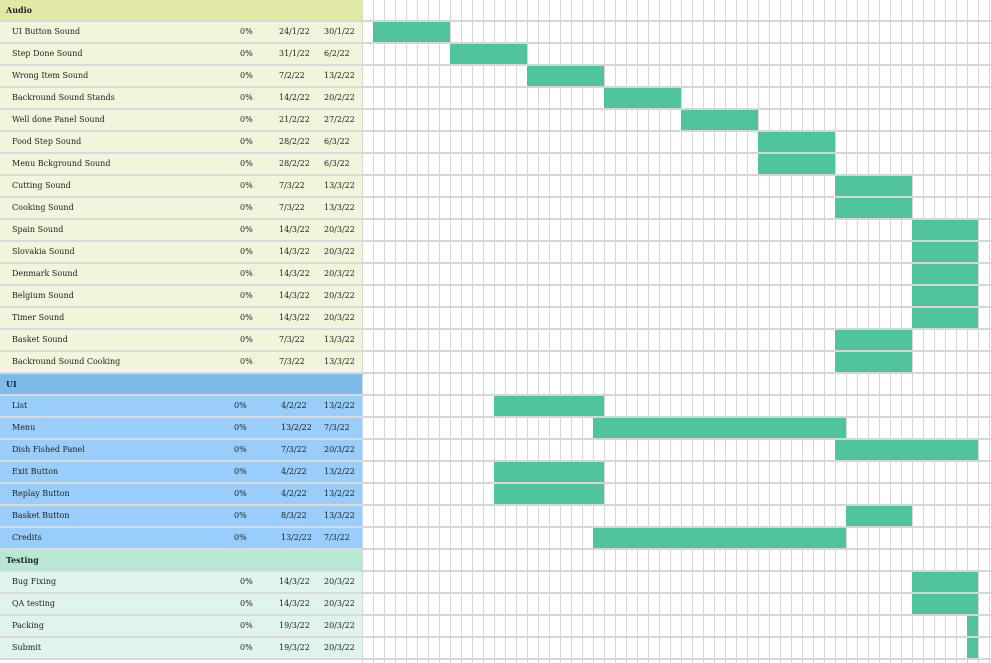 Image resolution: width=991 pixels, height=663 pixels. What do you see at coordinates (50, 75) in the screenshot?
I see `task-name: Wrong Item Sound` at bounding box center [50, 75].